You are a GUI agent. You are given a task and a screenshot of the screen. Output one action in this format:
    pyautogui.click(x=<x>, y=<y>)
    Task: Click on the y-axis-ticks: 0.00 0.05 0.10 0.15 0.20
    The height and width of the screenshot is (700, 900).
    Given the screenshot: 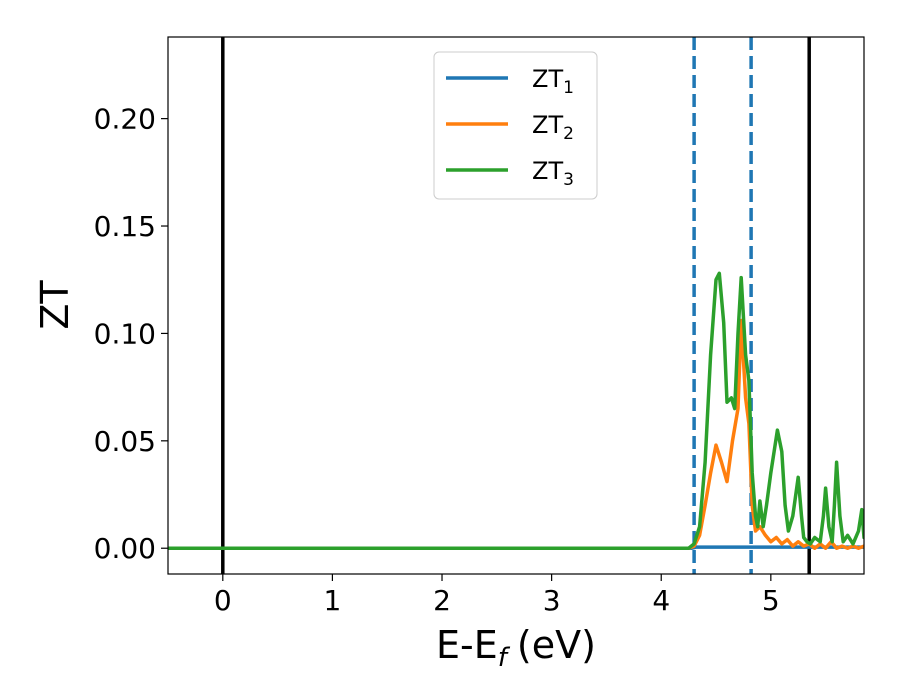 What is the action you would take?
    pyautogui.click(x=131, y=334)
    